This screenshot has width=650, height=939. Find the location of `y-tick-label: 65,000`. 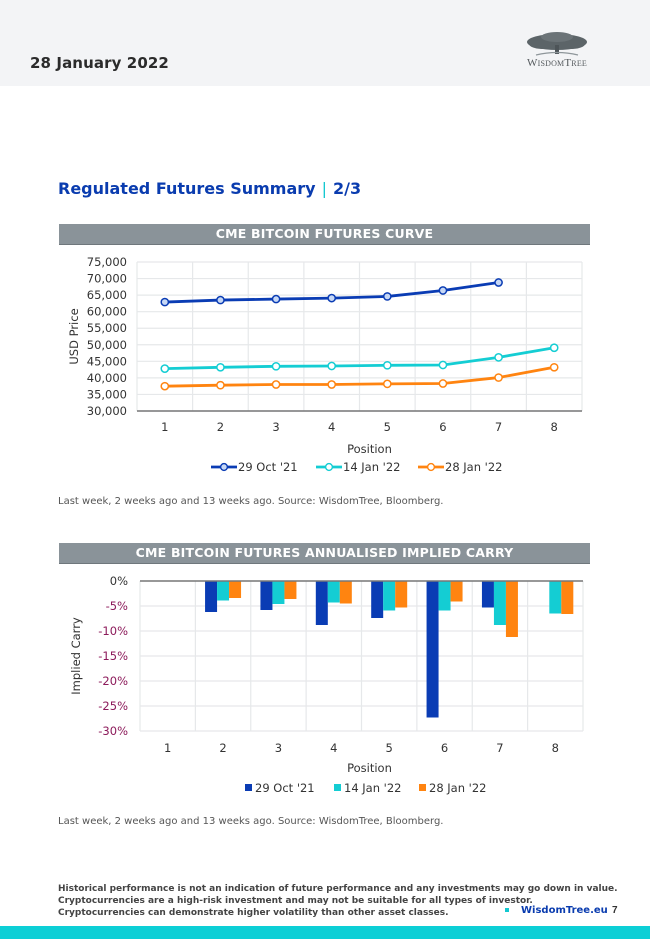

y-tick-label: 65,000 is located at coordinates (107, 295).